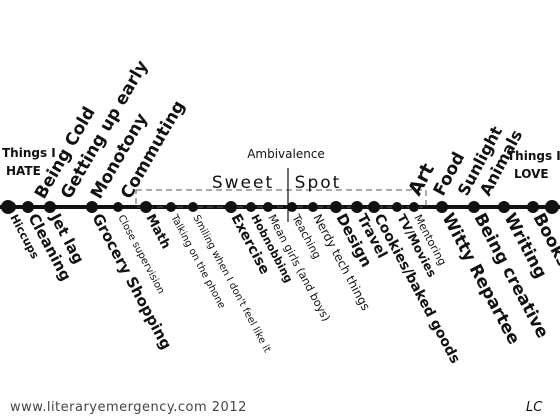 The width and height of the screenshot is (560, 420). What do you see at coordinates (171, 207) in the screenshot?
I see `dot-talking-on-the-phone` at bounding box center [171, 207].